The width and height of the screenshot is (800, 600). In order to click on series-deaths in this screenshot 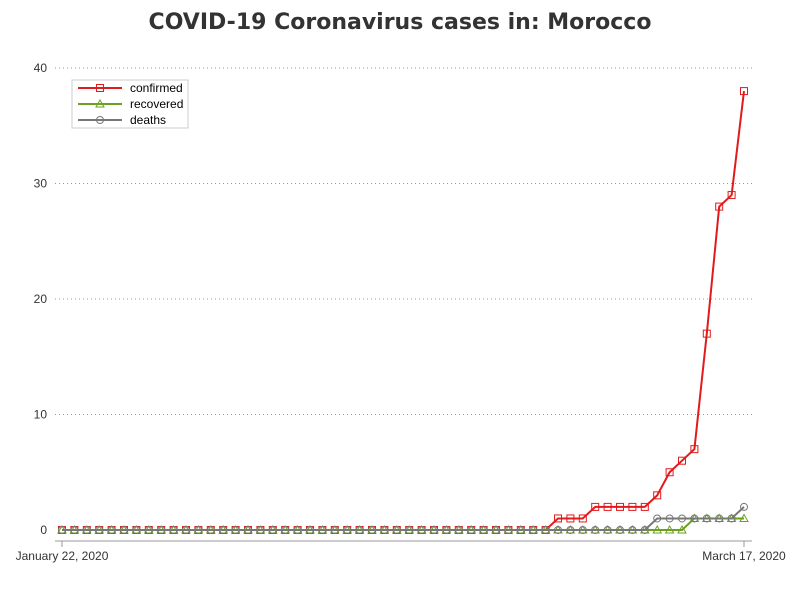, I will do `click(403, 518)`.